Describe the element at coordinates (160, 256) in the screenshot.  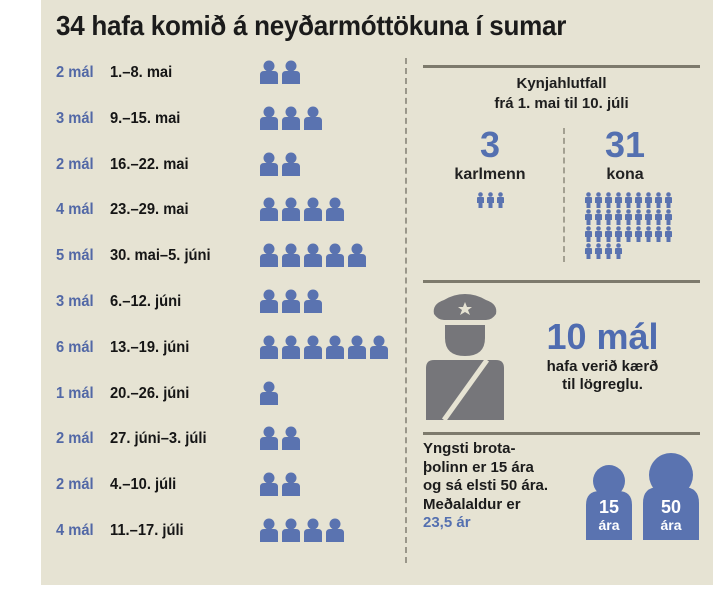
I see `week-period: 30. mai–5. júni` at that location.